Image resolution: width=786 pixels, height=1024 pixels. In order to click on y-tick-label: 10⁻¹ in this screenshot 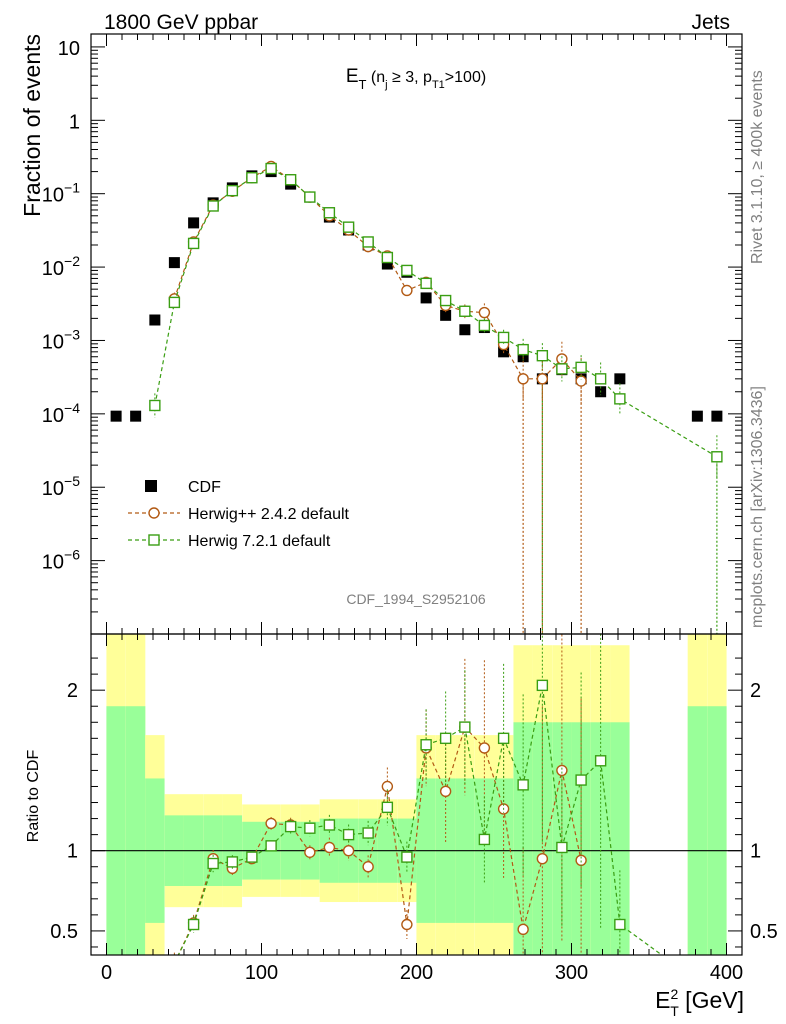, I will do `click(61, 193)`.